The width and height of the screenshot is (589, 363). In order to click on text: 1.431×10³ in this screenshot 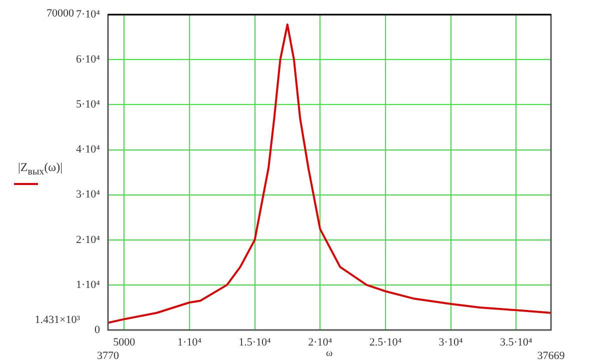, I will do `click(57, 320)`.